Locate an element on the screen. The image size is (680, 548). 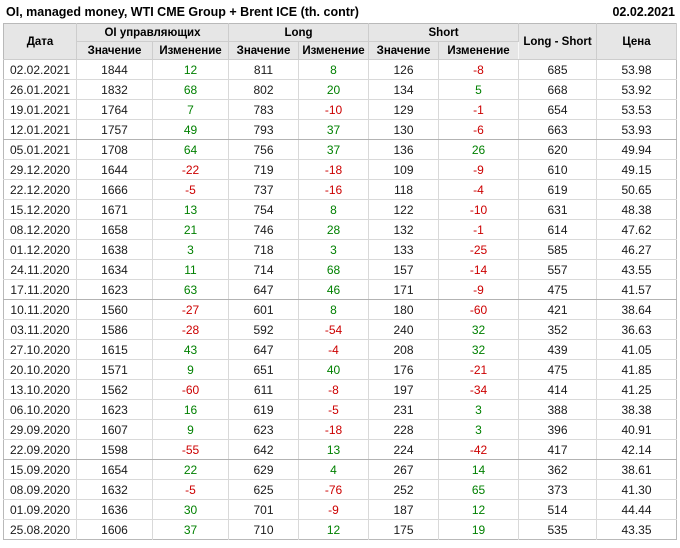
cell-price: 42.14 is located at coordinates (636, 449).